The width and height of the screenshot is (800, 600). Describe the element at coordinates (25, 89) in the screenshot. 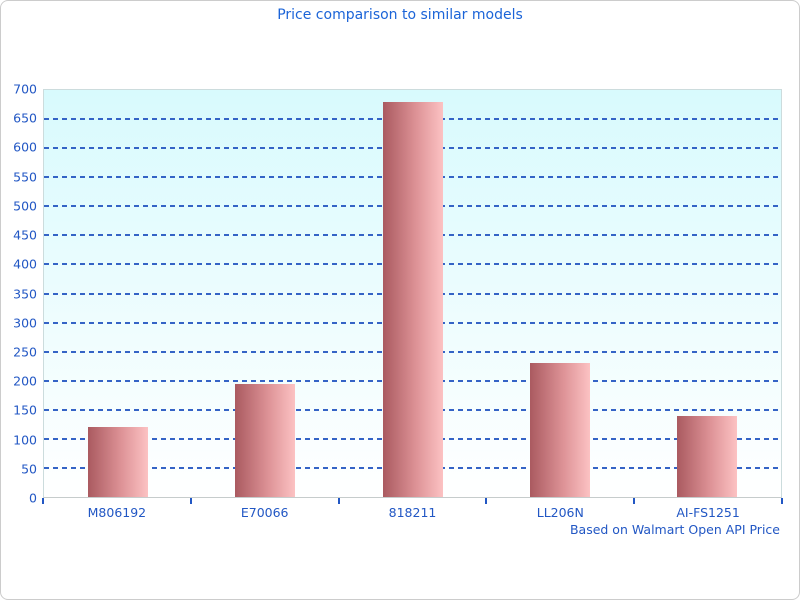

I see `y-axis-label-700: 700` at that location.